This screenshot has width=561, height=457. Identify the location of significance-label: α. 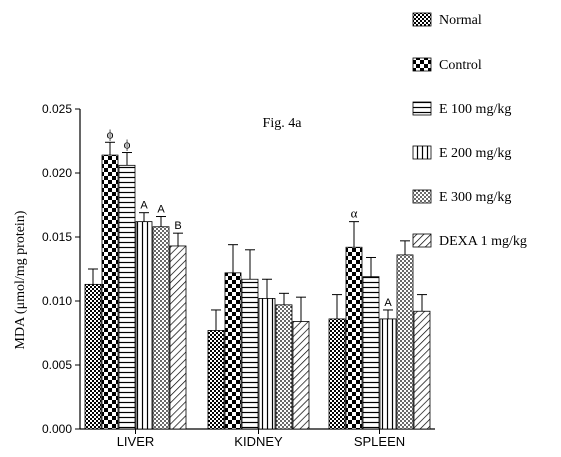
(354, 213).